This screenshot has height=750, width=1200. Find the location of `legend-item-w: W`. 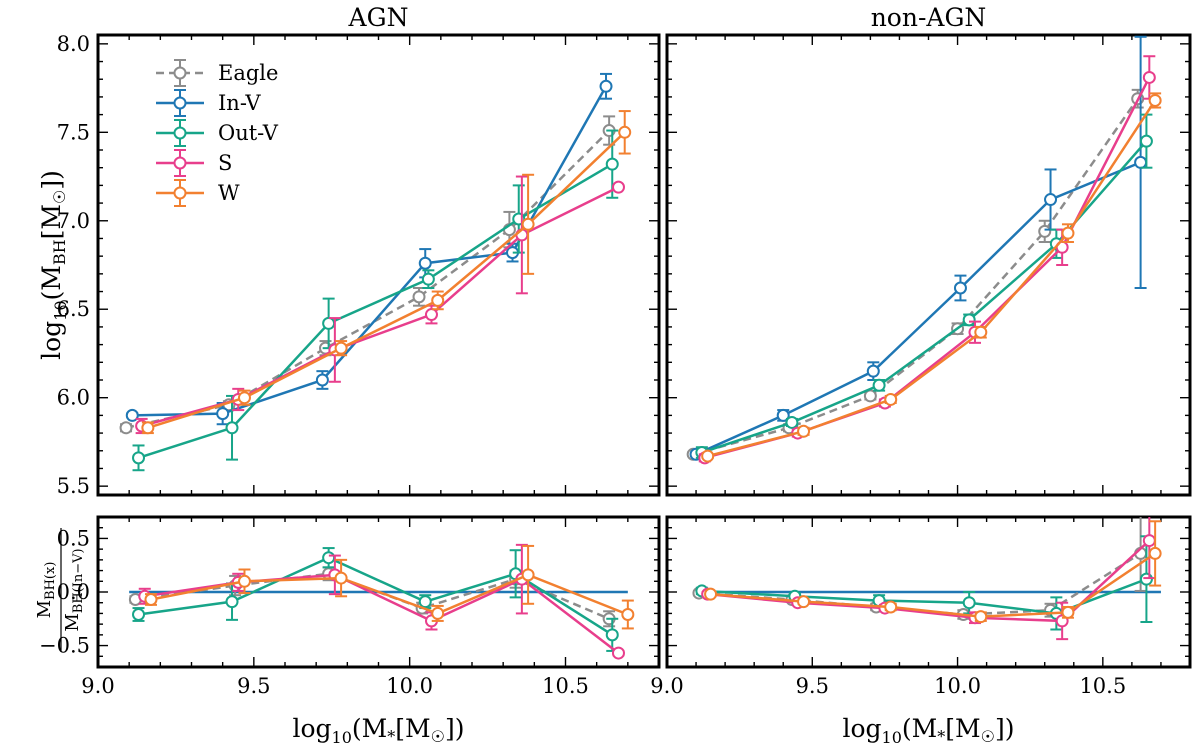

legend-item-w: W is located at coordinates (198, 193).